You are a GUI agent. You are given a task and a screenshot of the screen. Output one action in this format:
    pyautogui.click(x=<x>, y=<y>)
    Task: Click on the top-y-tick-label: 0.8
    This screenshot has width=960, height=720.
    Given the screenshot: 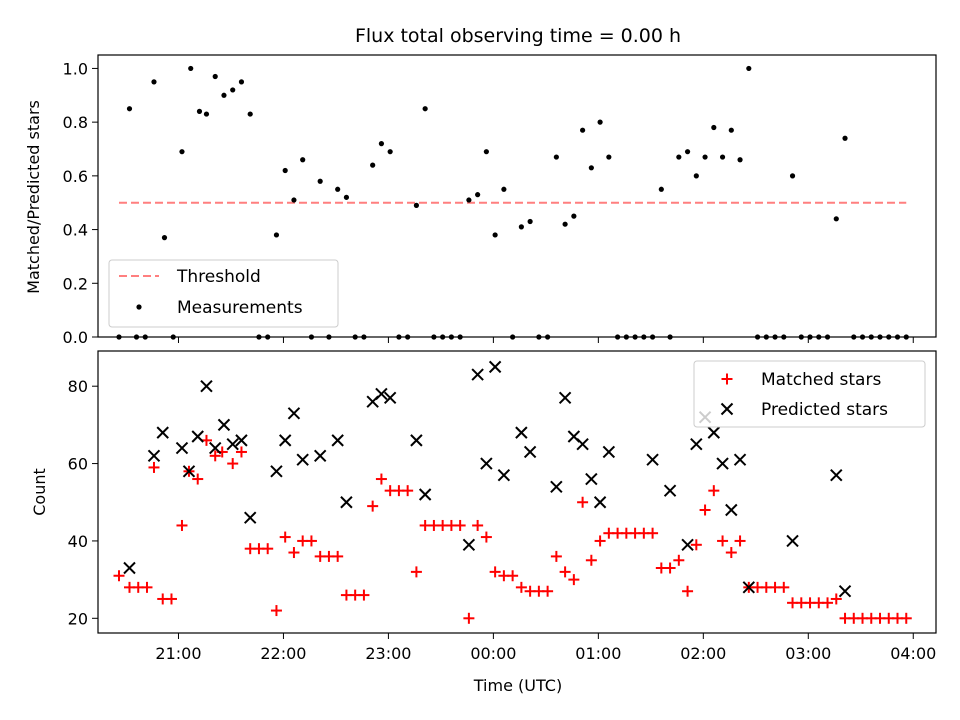 What is the action you would take?
    pyautogui.click(x=75, y=122)
    